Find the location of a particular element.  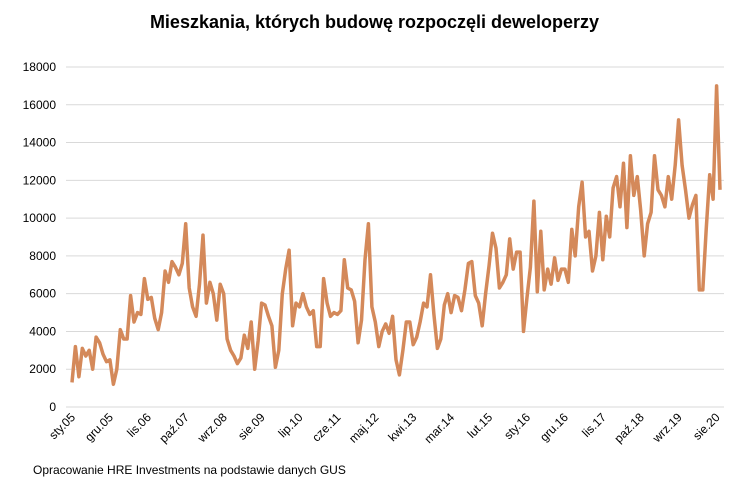

x-tick-label: gru.16 is located at coordinates (554, 427).